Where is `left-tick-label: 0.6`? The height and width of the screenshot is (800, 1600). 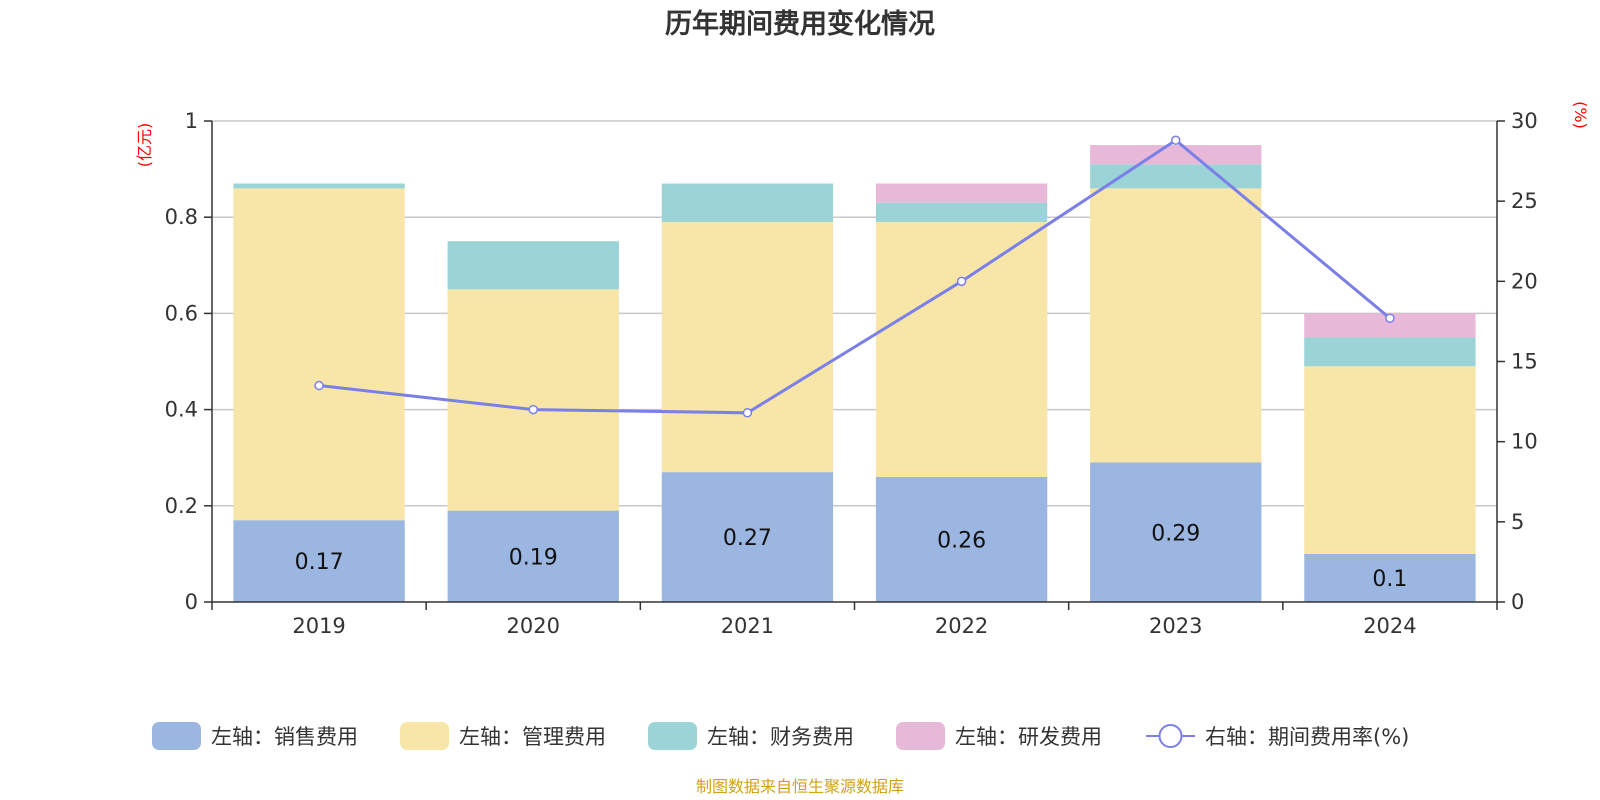
left-tick-label: 0.6 is located at coordinates (181, 313).